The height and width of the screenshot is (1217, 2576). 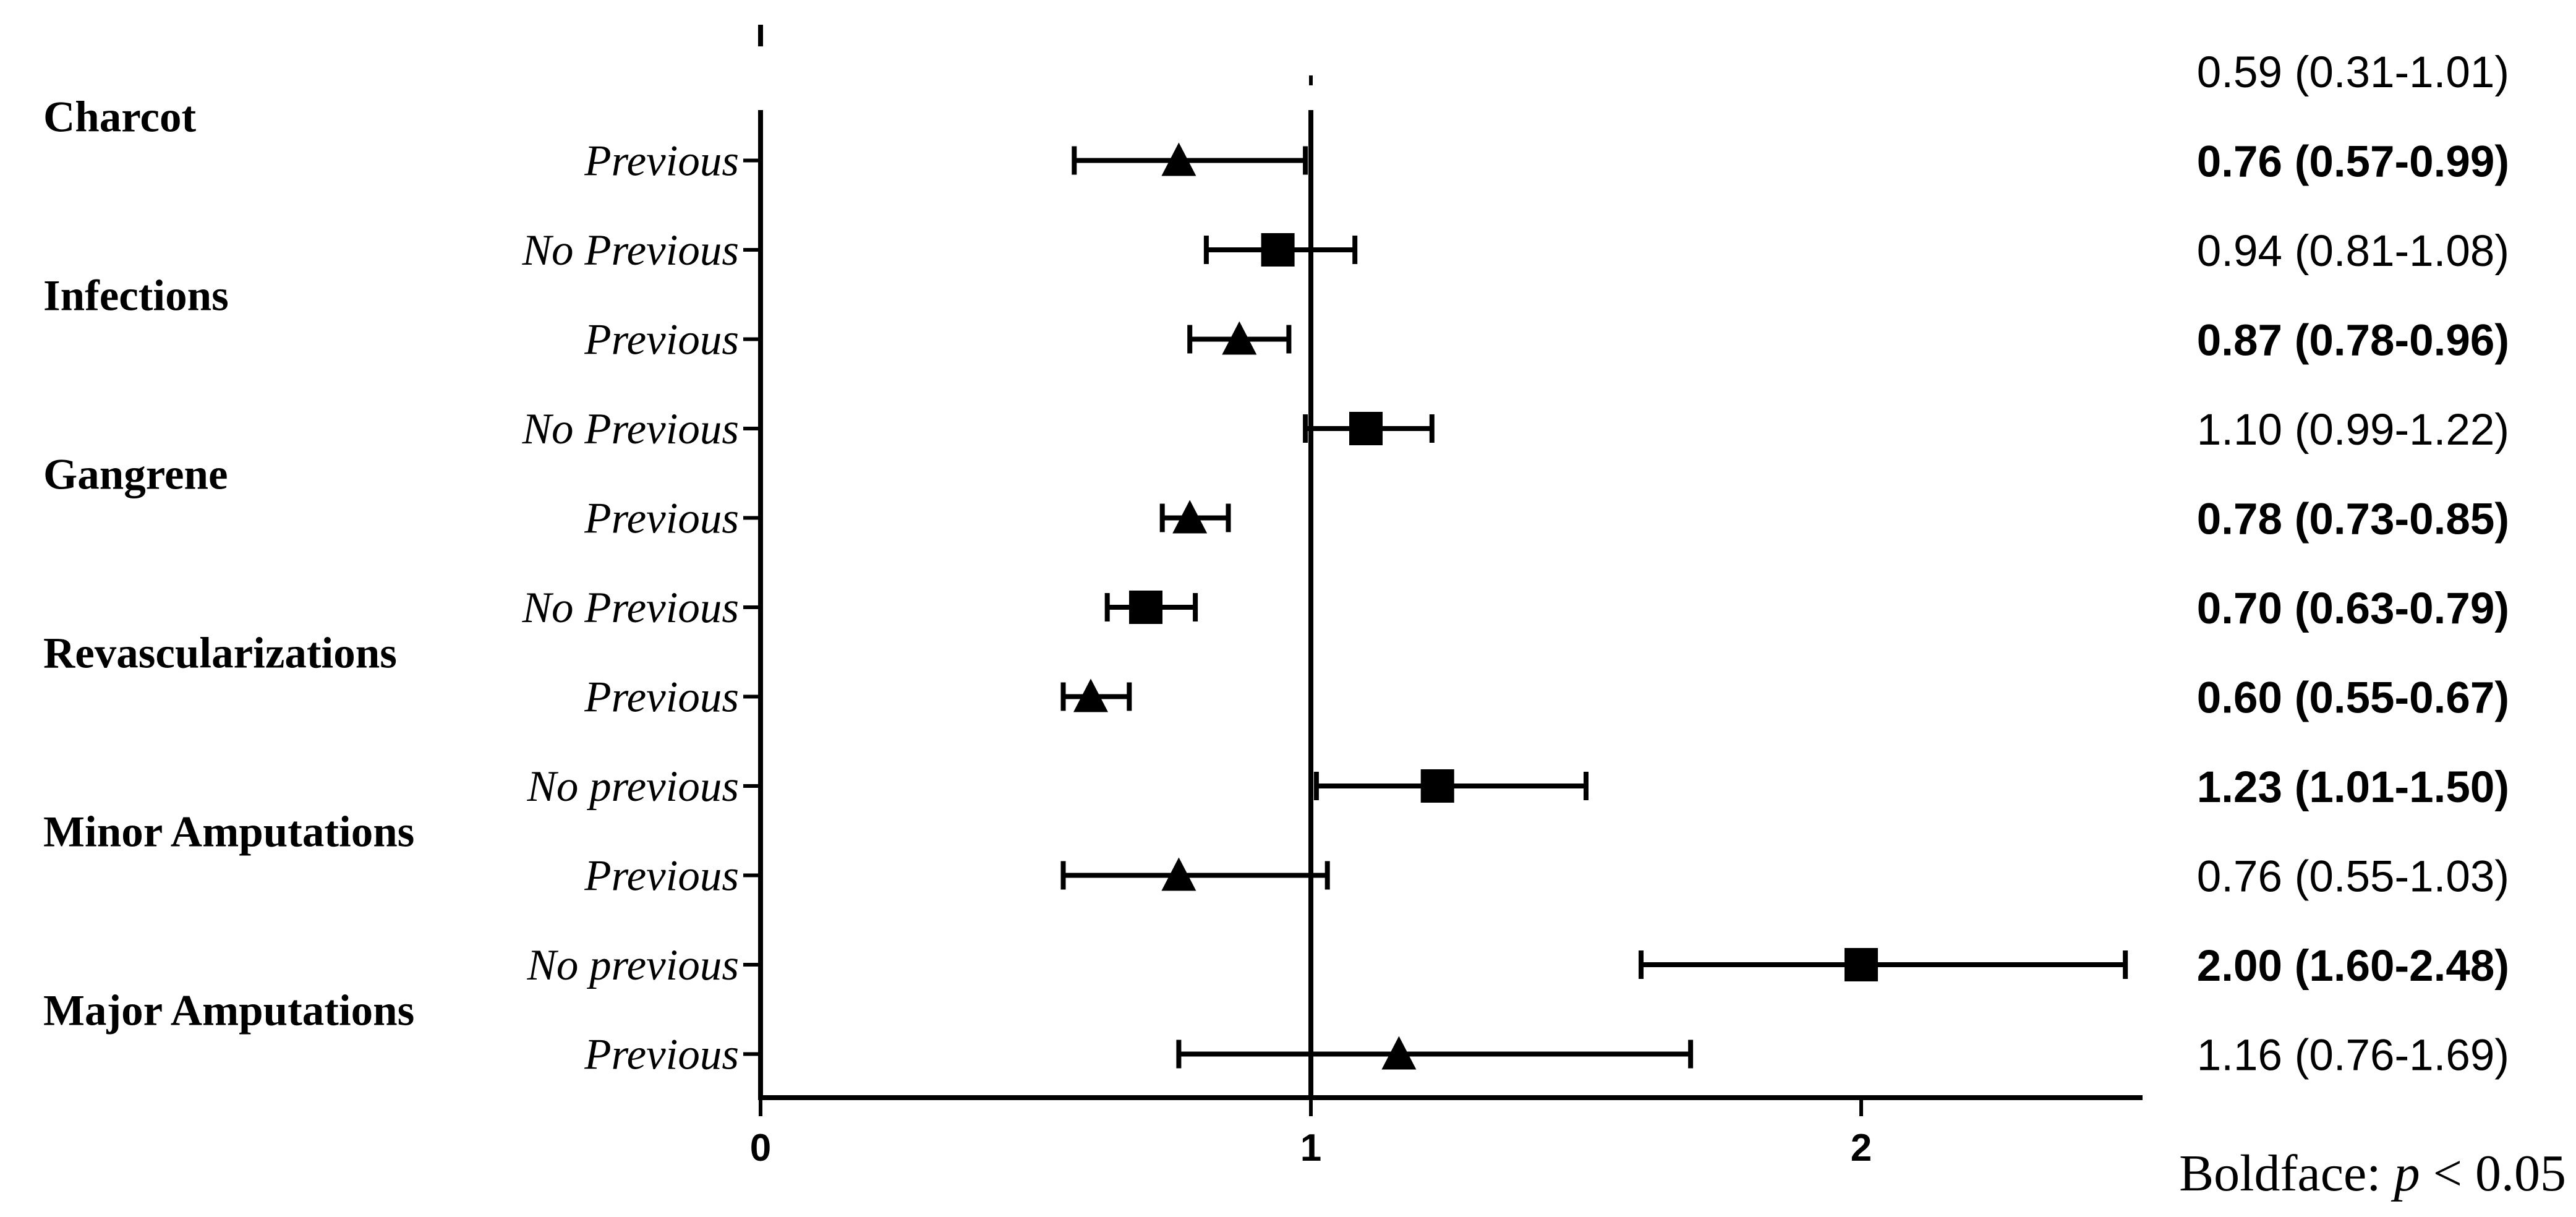 I want to click on ci-value-text: 2.00 (1.60-2.48), so click(x=2353, y=966).